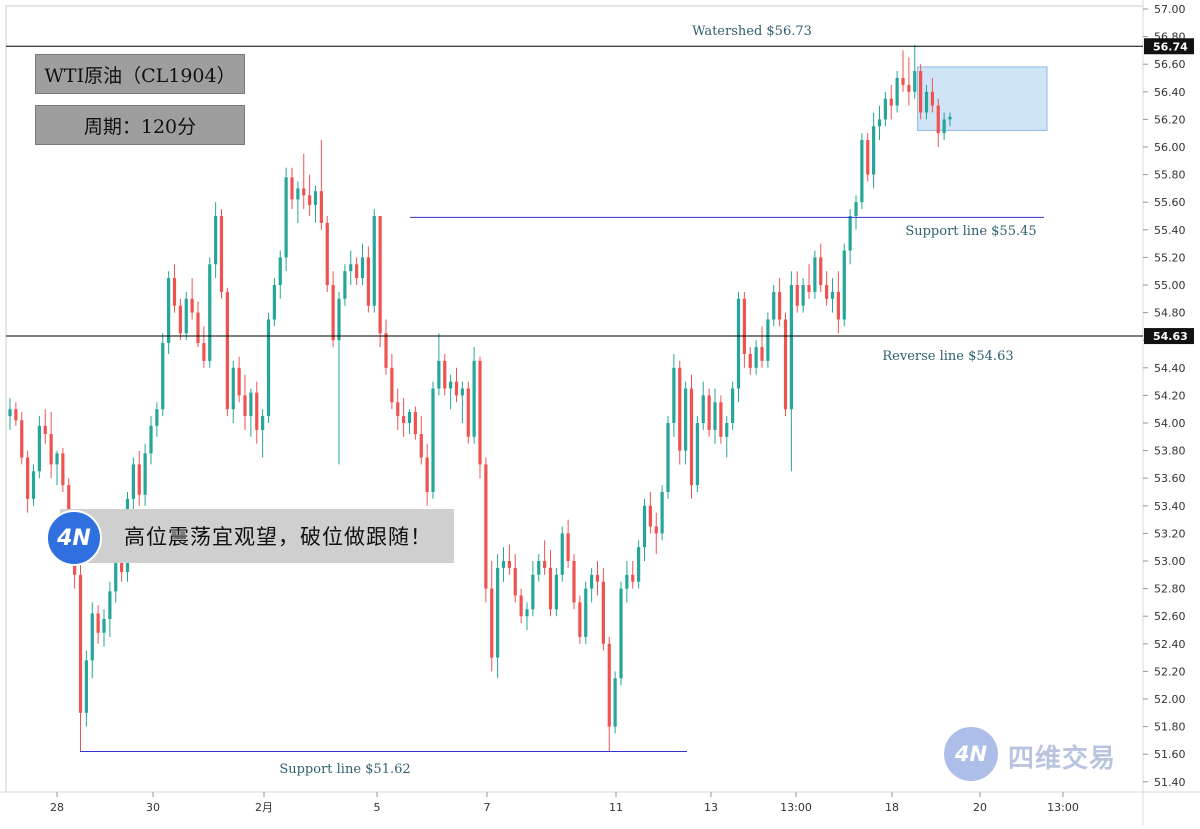  What do you see at coordinates (1170, 423) in the screenshot?
I see `y-tick-label: 54.00` at bounding box center [1170, 423].